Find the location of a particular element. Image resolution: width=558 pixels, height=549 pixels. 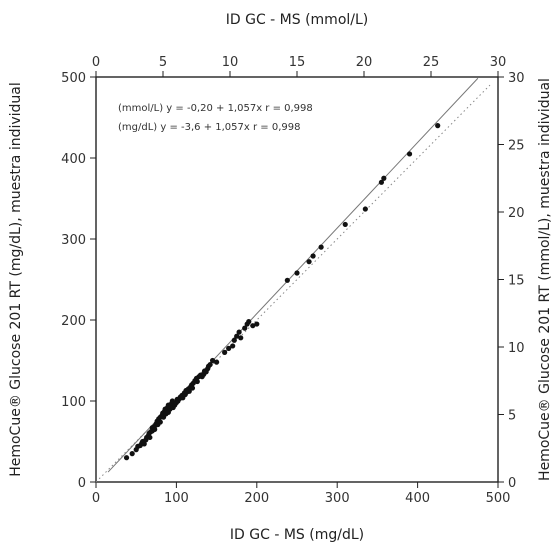

top-tick-label: 20 is located at coordinates (364, 62).